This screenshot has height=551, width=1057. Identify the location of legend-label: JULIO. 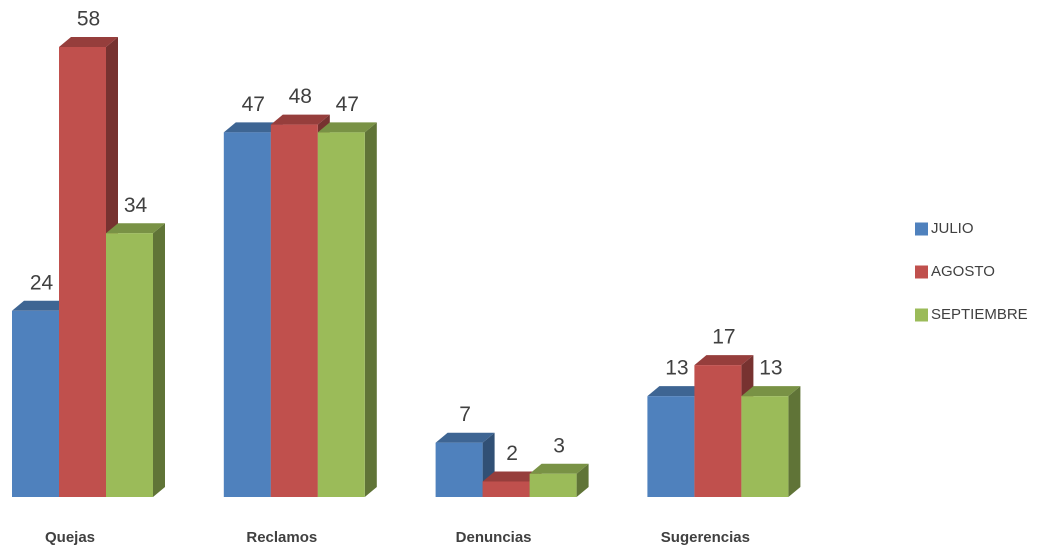
(952, 228).